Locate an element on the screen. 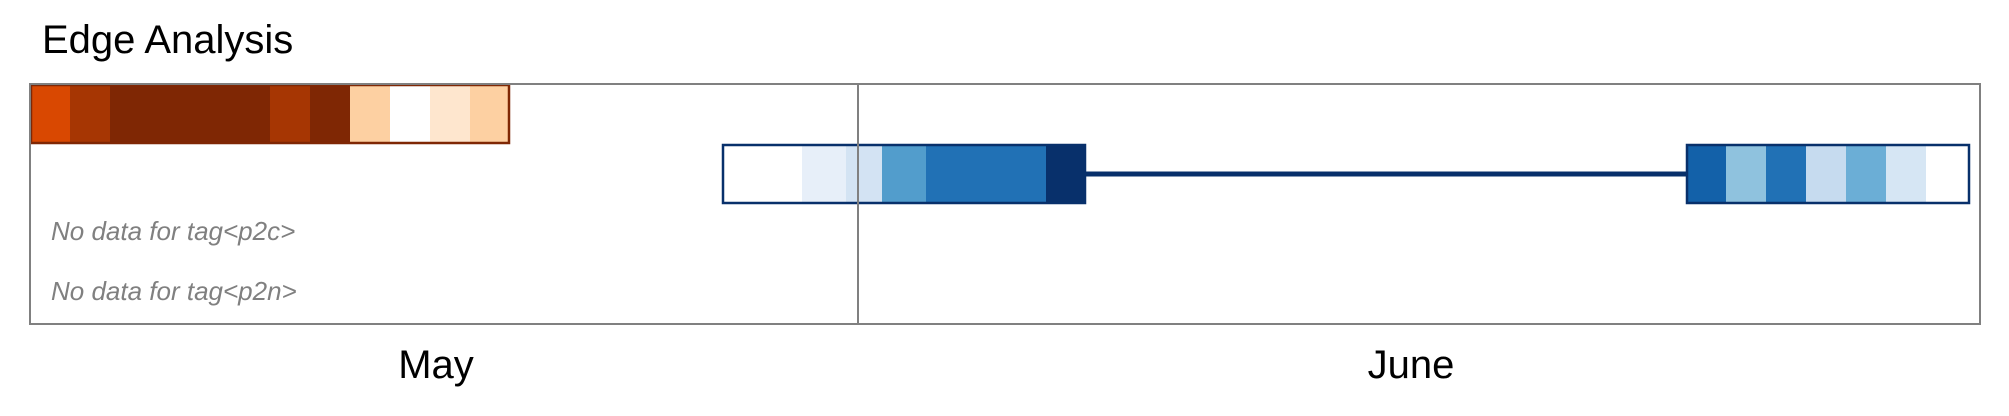  month-label-may: May is located at coordinates (436, 365).